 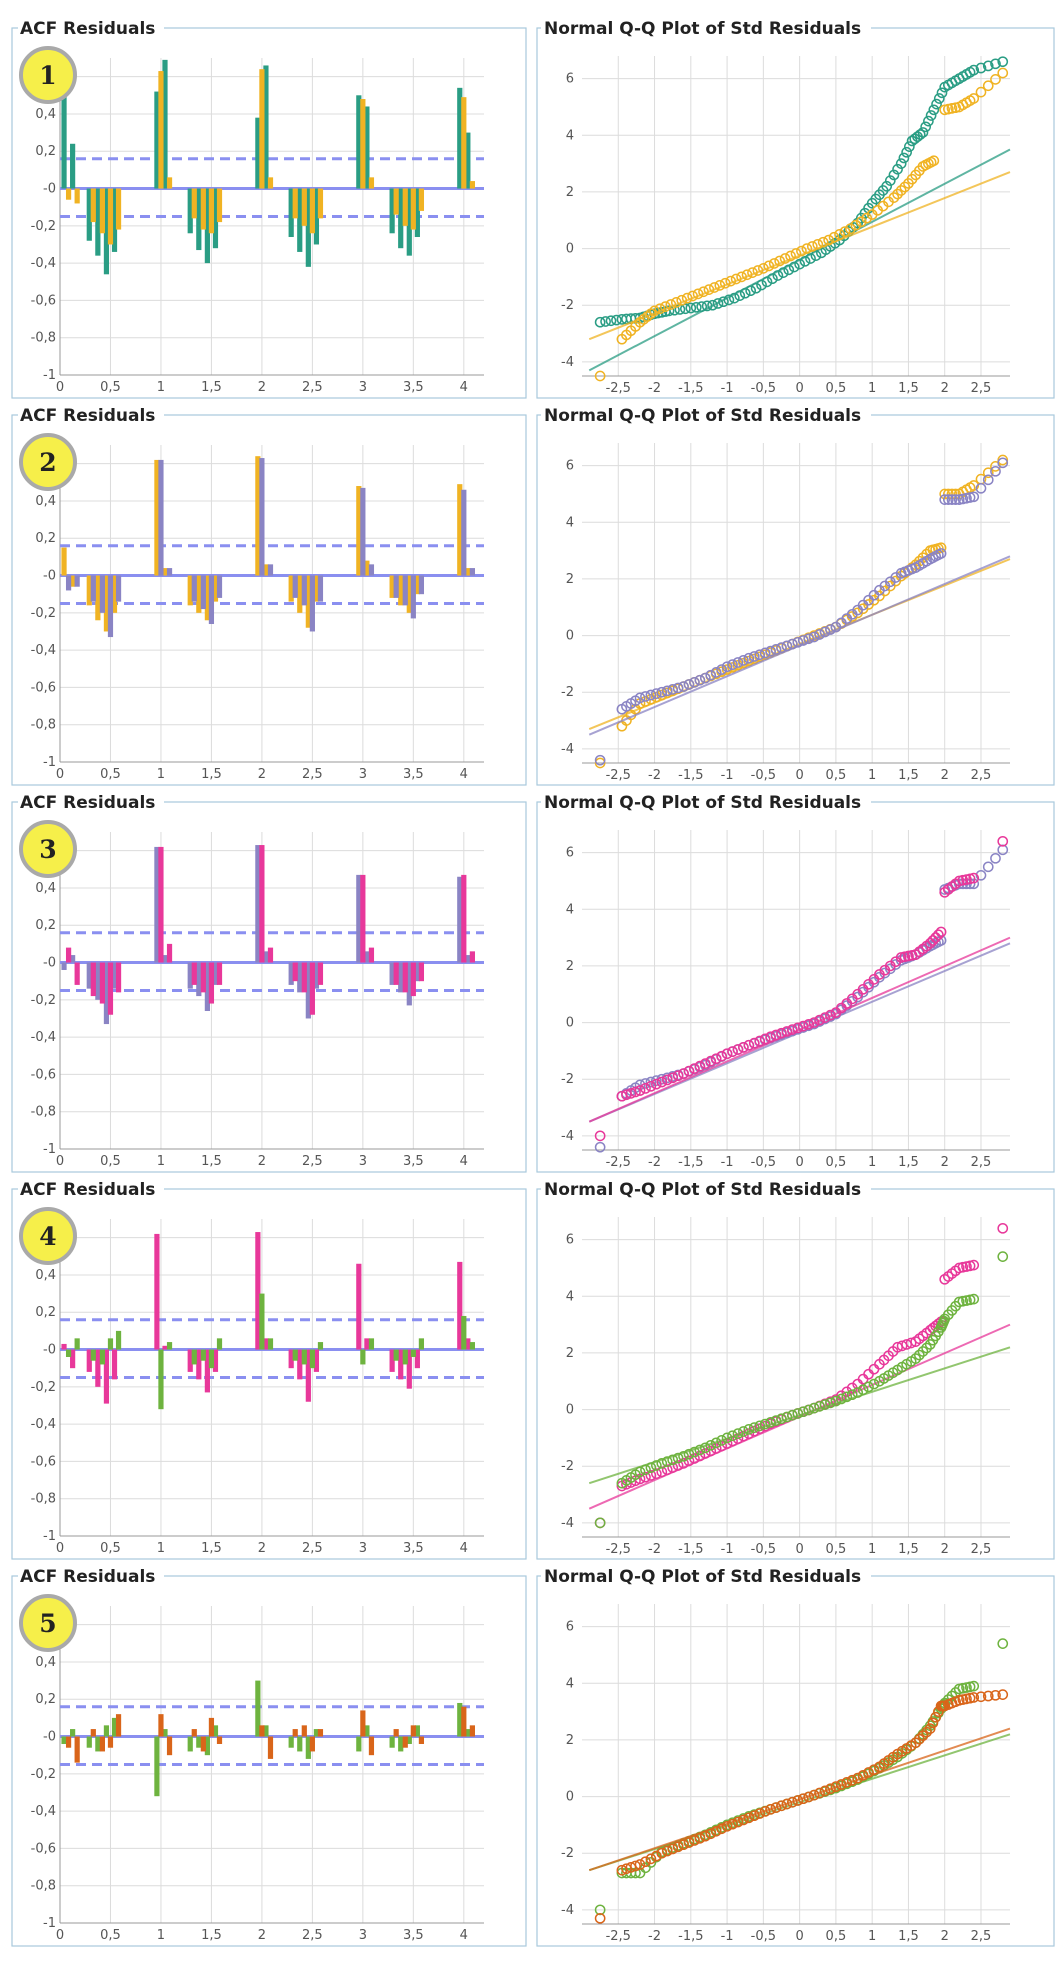 What do you see at coordinates (836, 1936) in the screenshot?
I see `qq-x-tick-label: 0,5` at bounding box center [836, 1936].